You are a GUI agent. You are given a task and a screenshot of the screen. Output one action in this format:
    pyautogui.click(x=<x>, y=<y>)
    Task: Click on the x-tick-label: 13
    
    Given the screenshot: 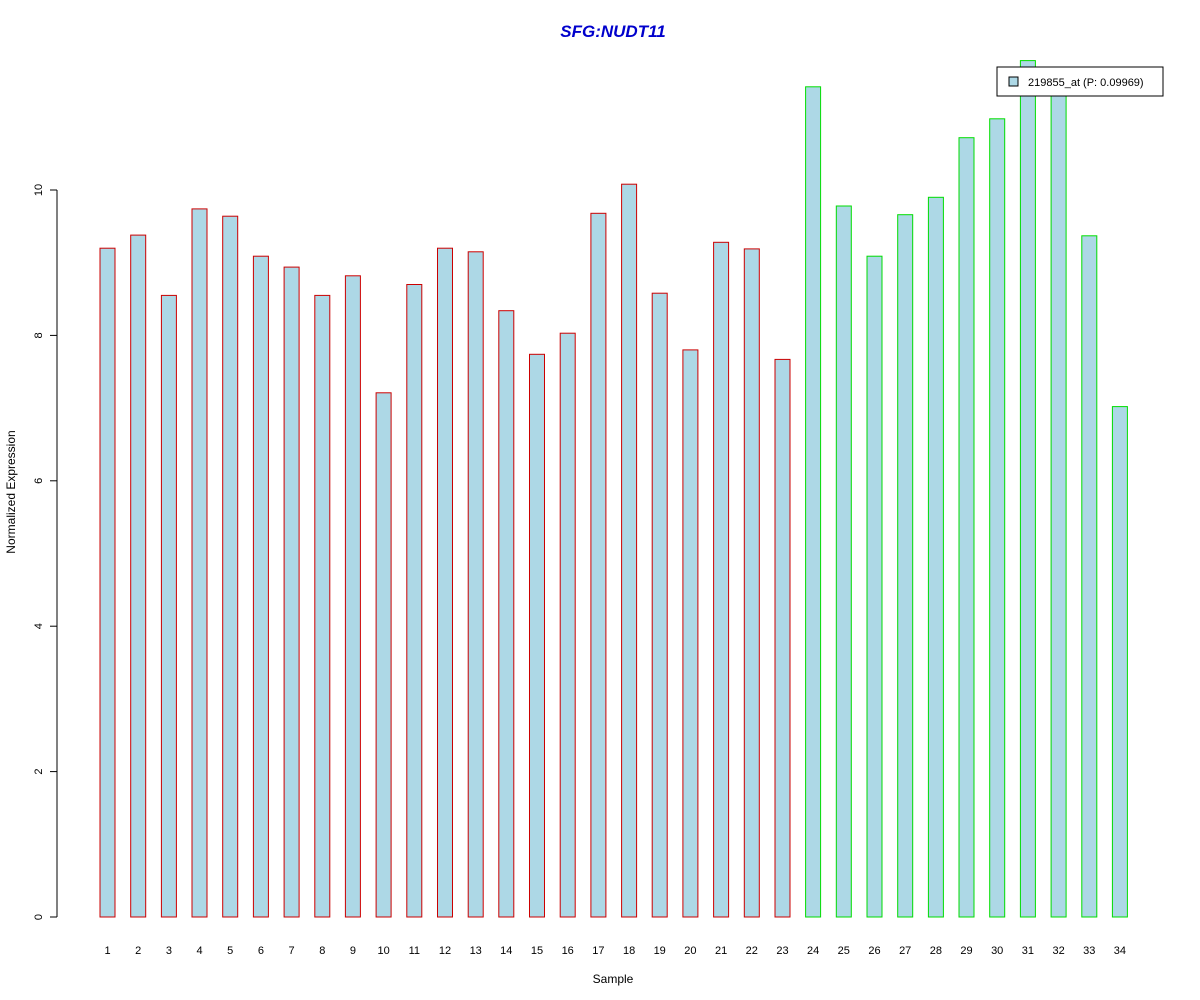 What is the action you would take?
    pyautogui.click(x=476, y=951)
    